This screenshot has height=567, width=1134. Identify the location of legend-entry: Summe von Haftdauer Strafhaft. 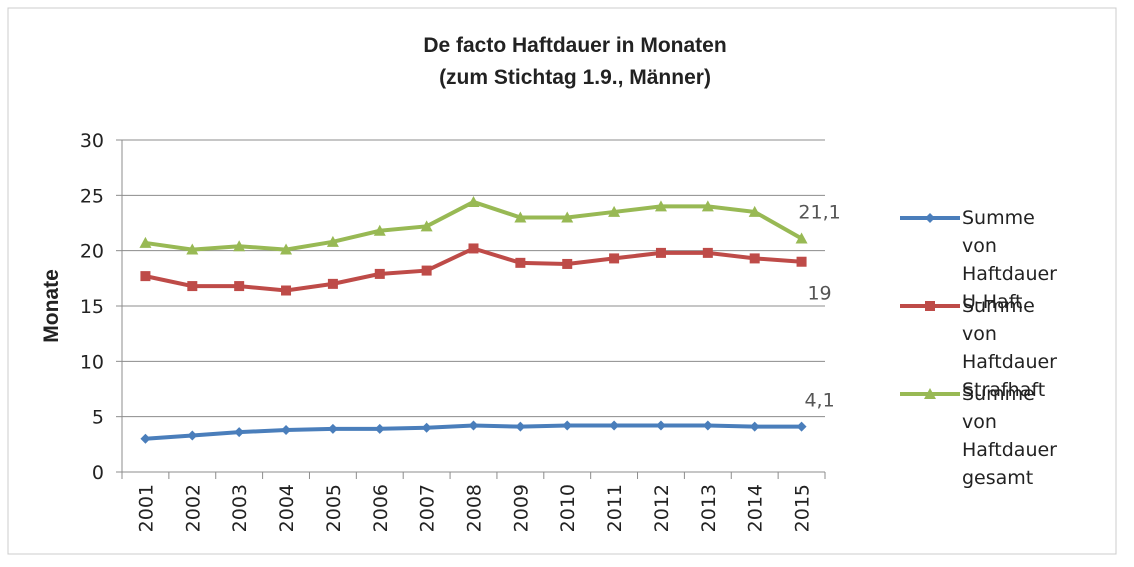
(980, 348).